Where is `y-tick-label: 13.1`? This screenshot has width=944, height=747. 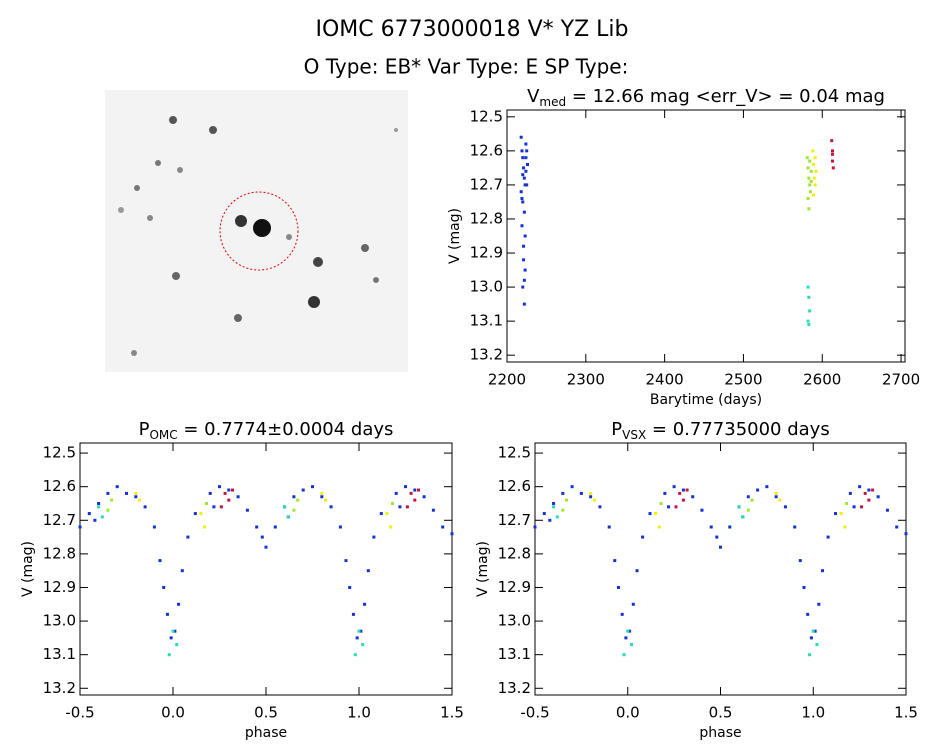
y-tick-label: 13.1 is located at coordinates (486, 321).